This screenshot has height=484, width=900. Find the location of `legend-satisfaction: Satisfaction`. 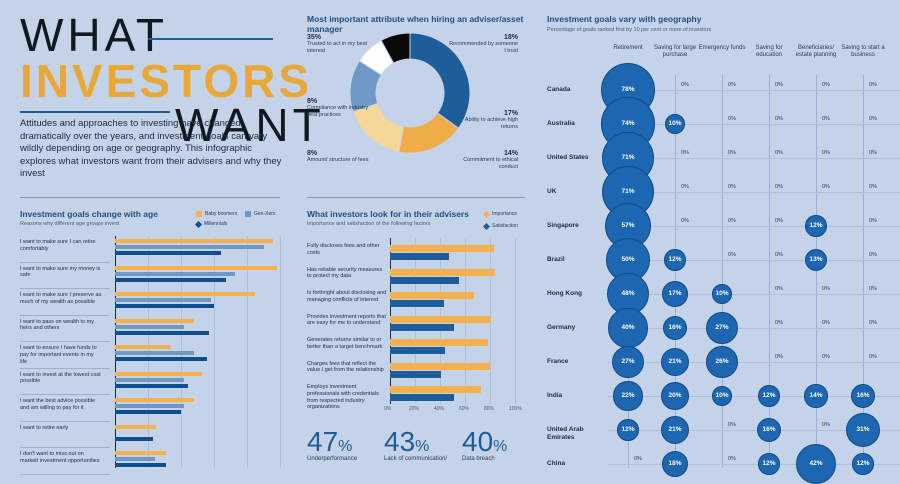

legend-satisfaction: Satisfaction is located at coordinates (500, 226).